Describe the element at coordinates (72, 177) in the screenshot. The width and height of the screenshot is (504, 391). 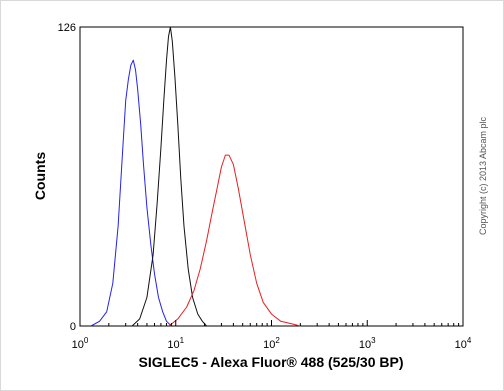
I see `y-axis-ticks: 0 126` at that location.